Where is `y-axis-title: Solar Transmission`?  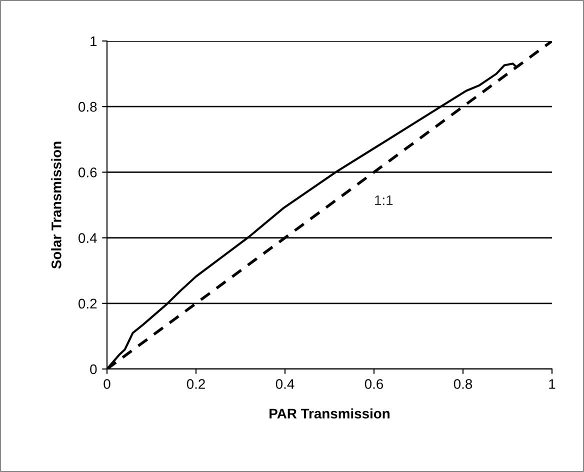 y-axis-title: Solar Transmission is located at coordinates (56, 205).